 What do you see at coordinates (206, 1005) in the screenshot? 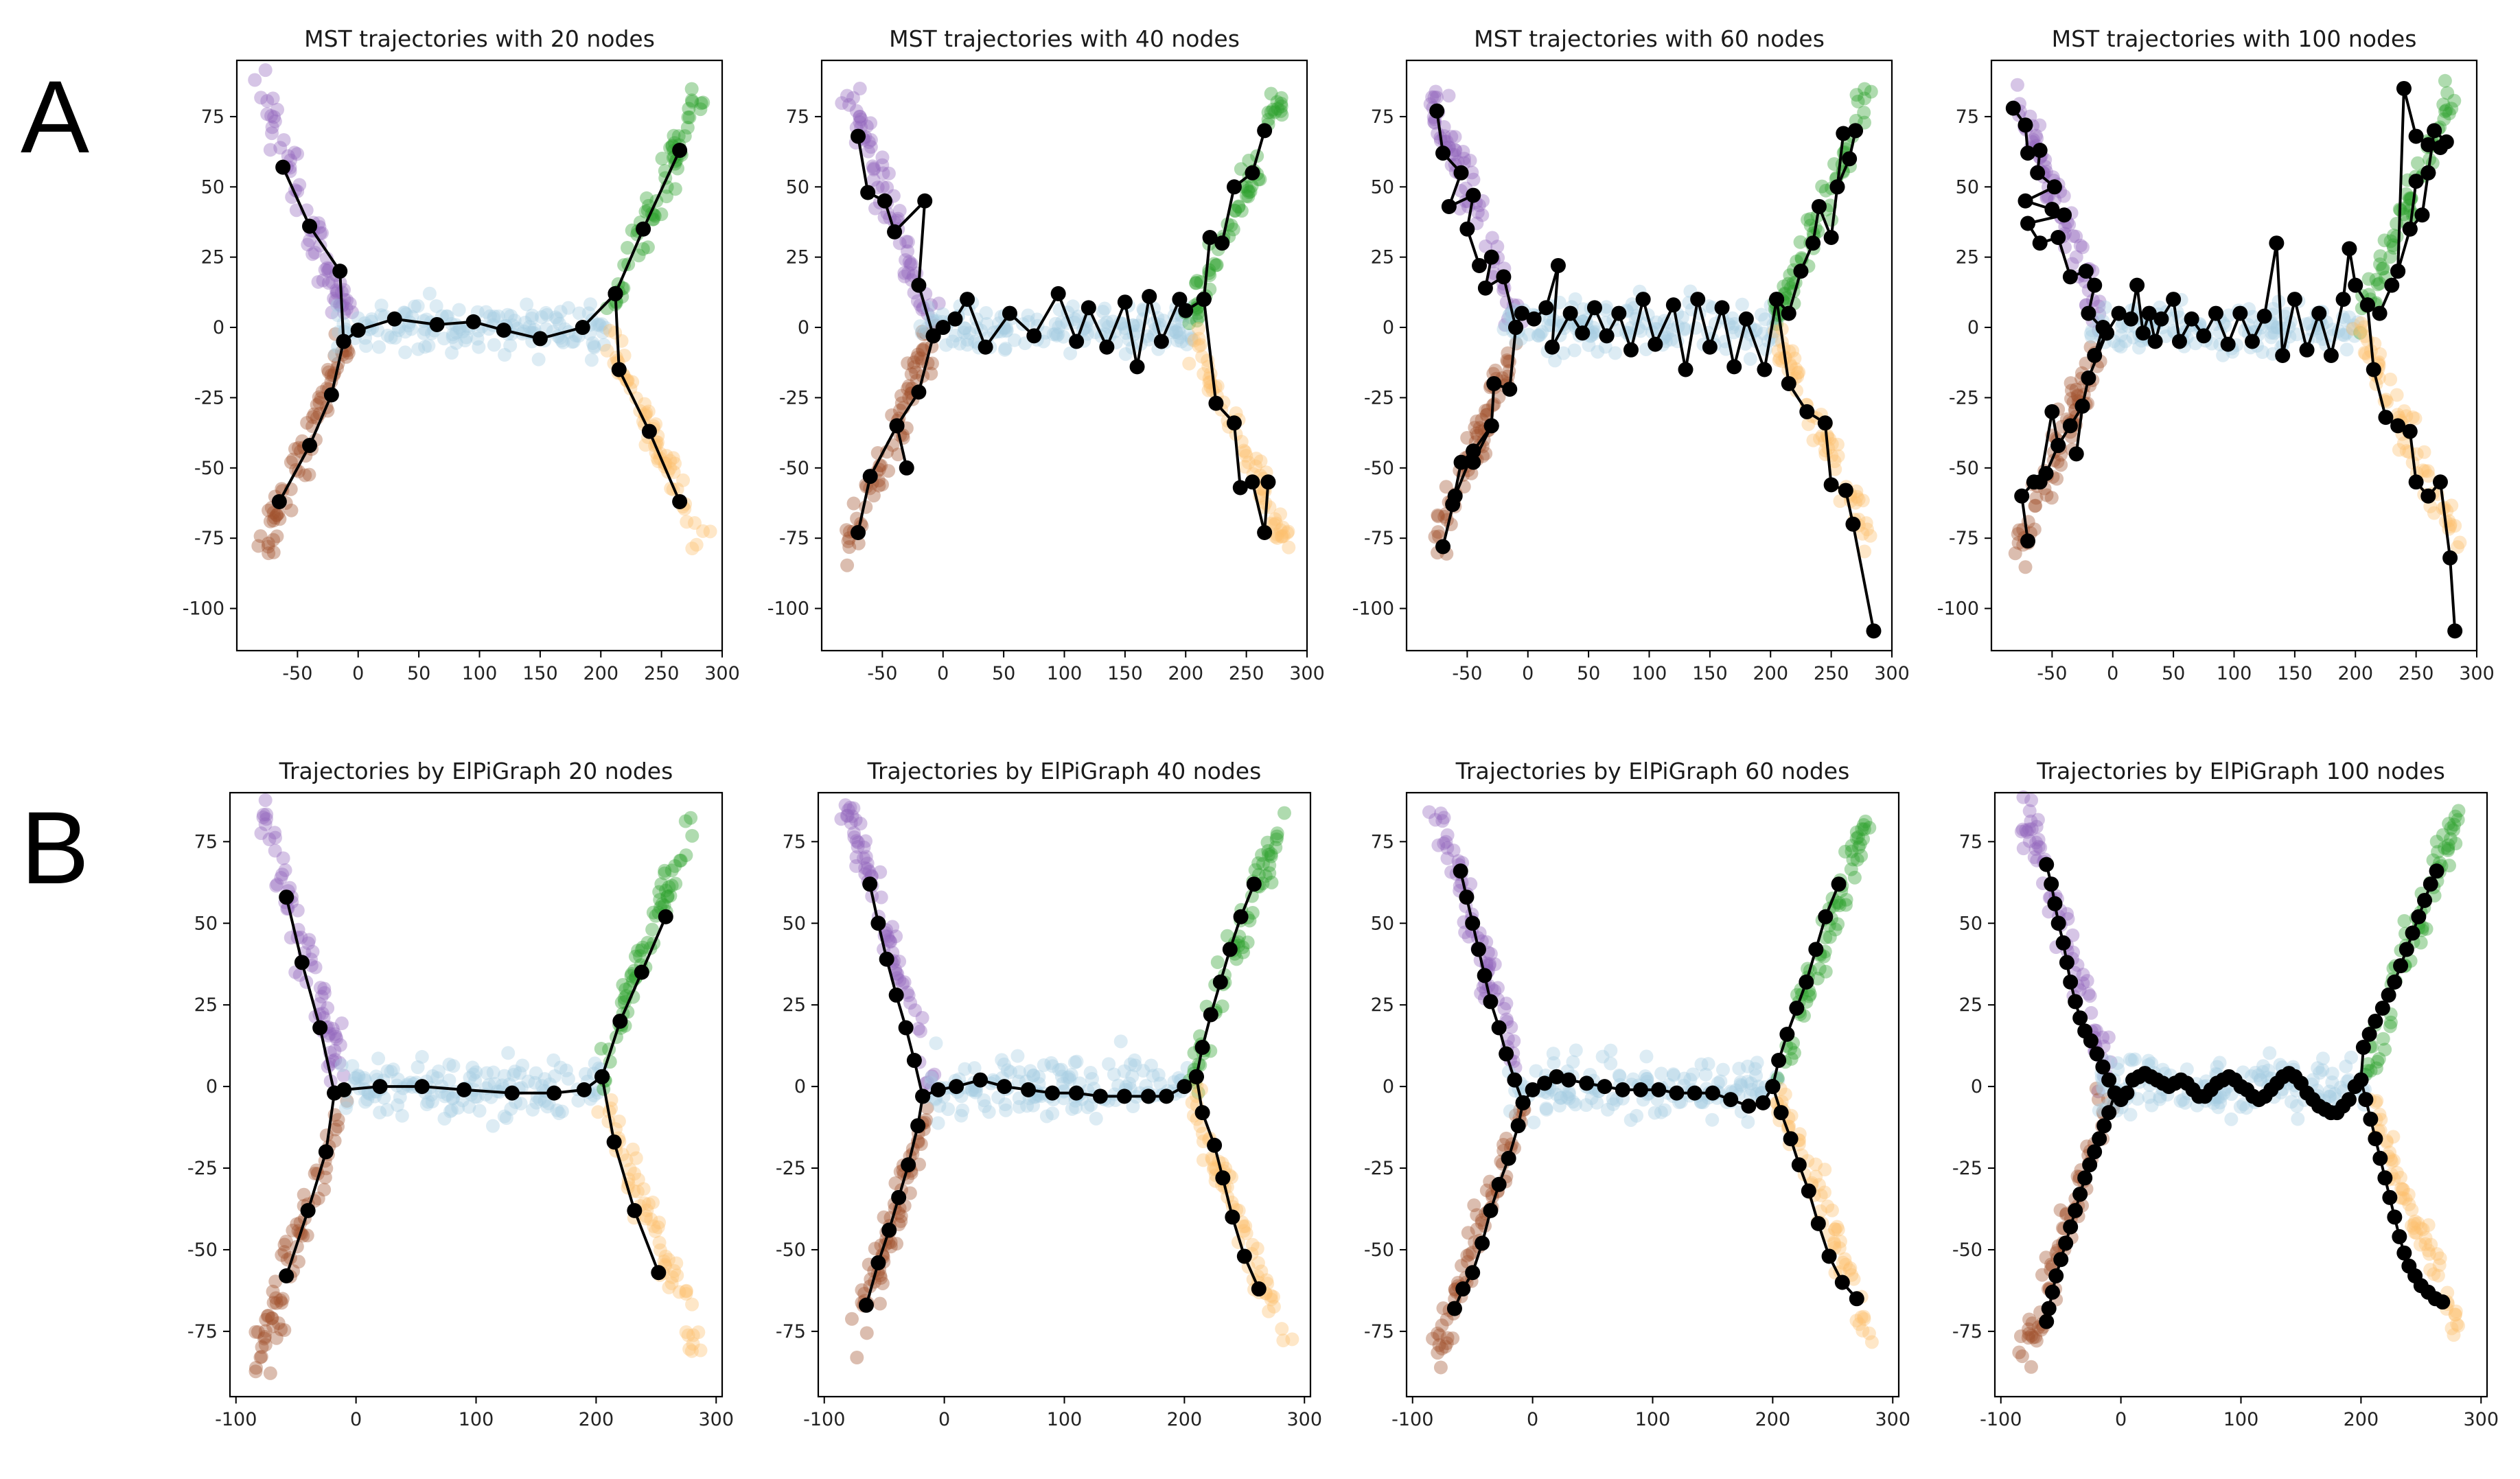
I see `y-tick-label: 25` at bounding box center [206, 1005].